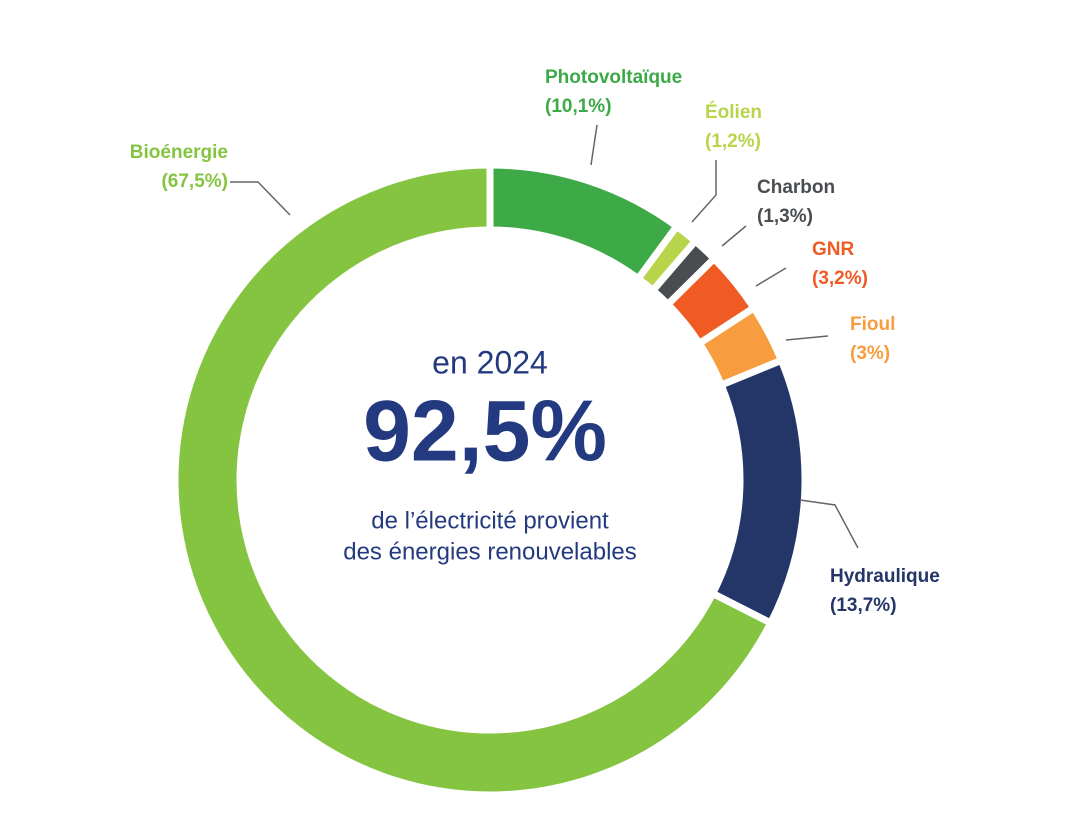  Describe the element at coordinates (840, 278) in the screenshot. I see `value-label: (3,2%)` at that location.